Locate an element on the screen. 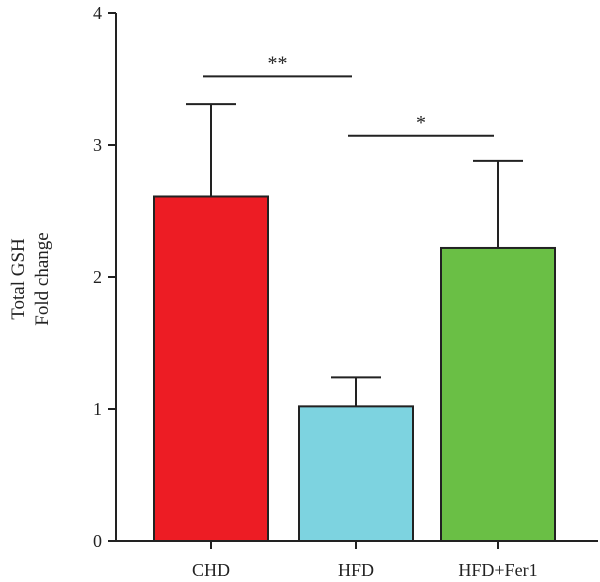 The image size is (600, 582). x-tick-label: HFD+Fer1 is located at coordinates (497, 570).